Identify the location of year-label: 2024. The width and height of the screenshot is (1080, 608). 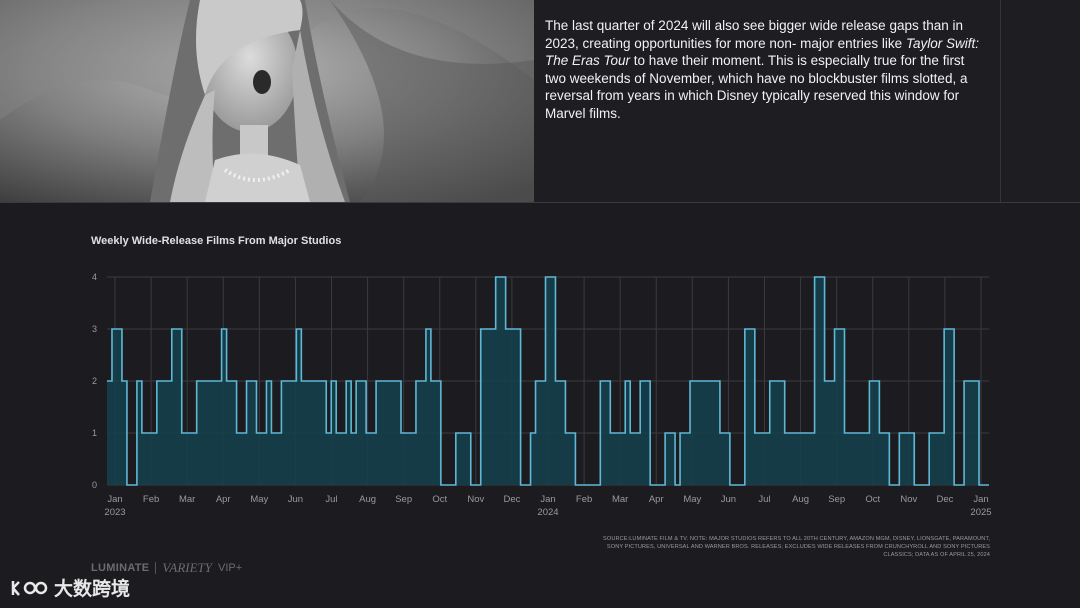
(547, 512).